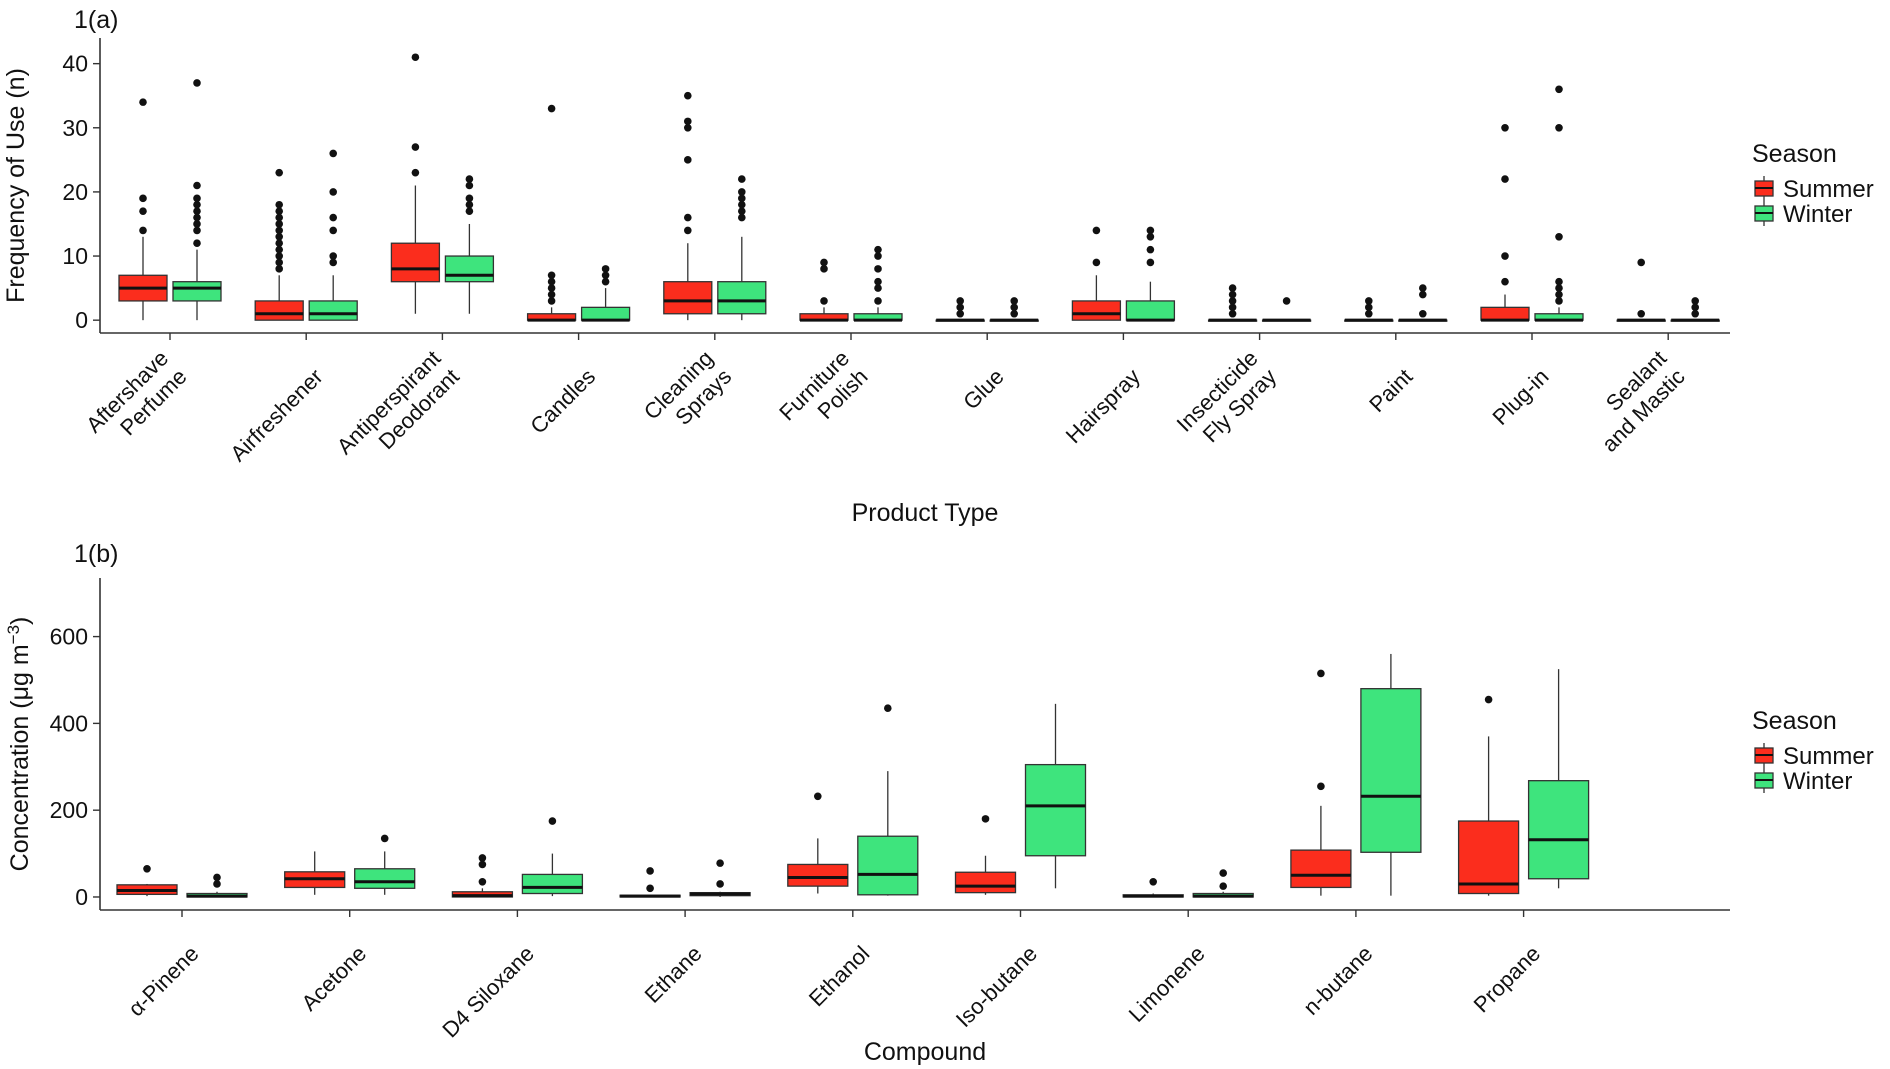 The width and height of the screenshot is (1890, 1069). What do you see at coordinates (1828, 756) in the screenshot?
I see `legend-label-summer: Summer` at bounding box center [1828, 756].